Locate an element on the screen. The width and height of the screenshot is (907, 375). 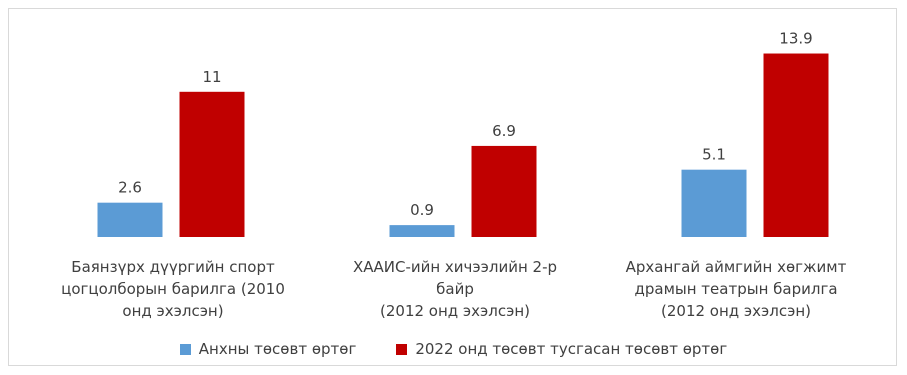
legend-swatch-blue is located at coordinates (185, 349).